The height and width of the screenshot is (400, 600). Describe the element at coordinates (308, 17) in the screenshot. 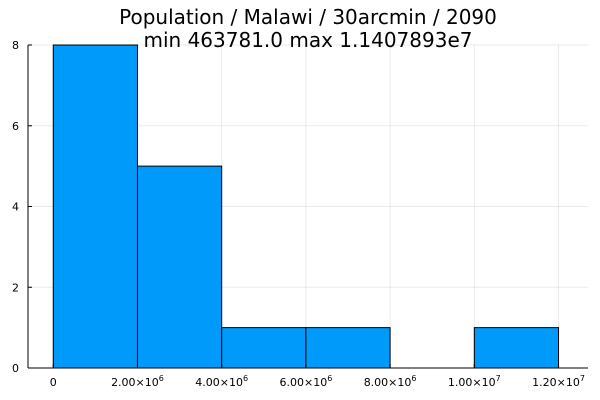

I see `chart-title-line1: Population / Malawi / 30arcmin / 2090` at that location.